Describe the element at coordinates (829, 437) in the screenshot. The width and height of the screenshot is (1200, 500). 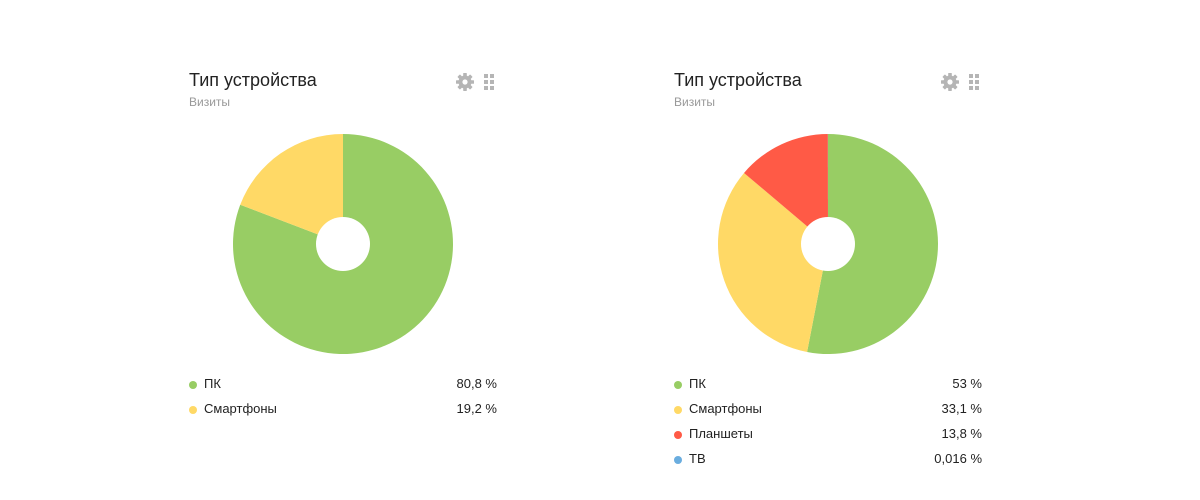
I see `legend-item: Планшеты 13,8 %` at that location.